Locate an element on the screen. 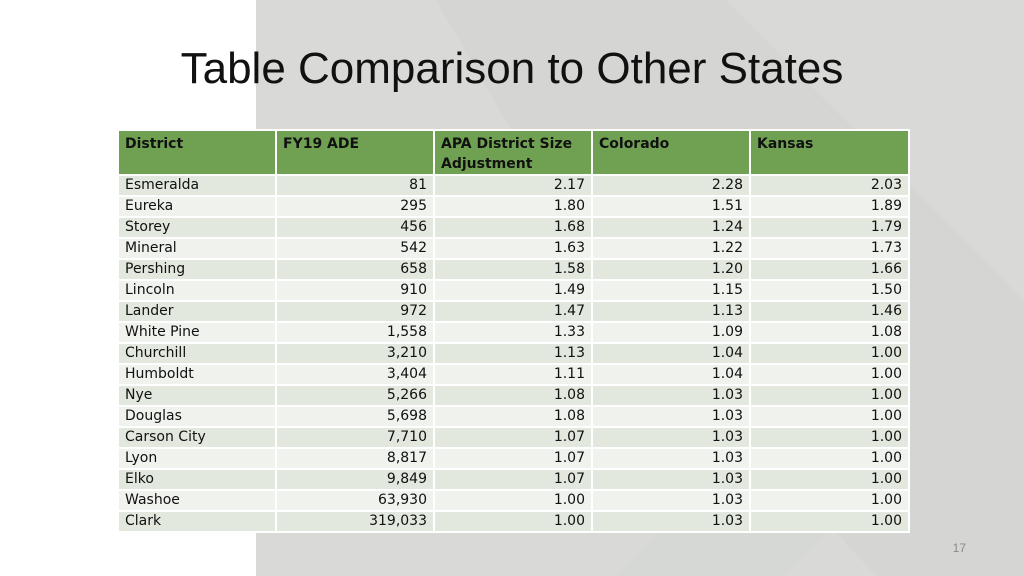  apa-cell: 1.80 is located at coordinates (513, 206).